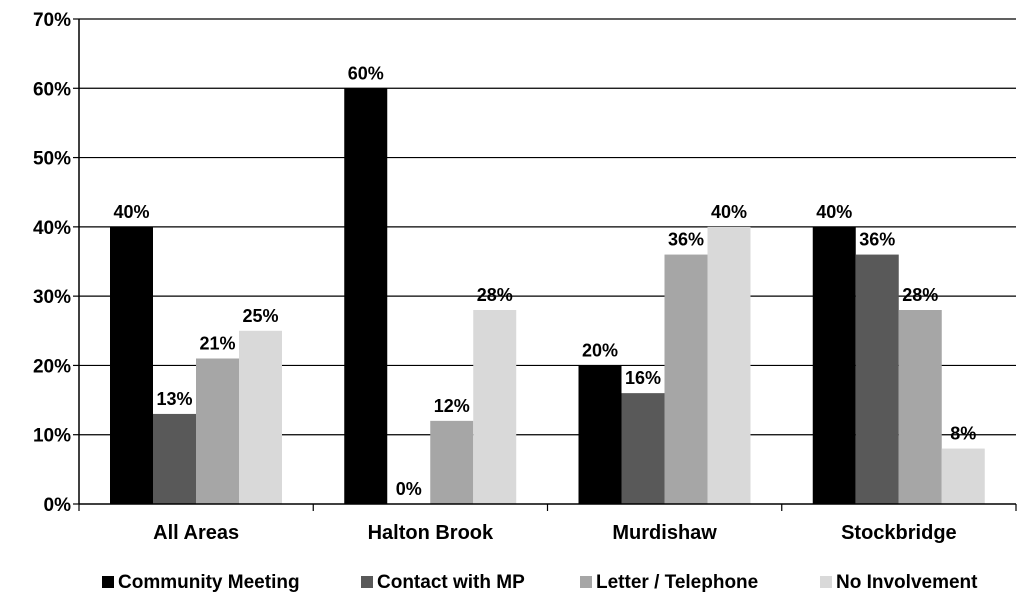 The width and height of the screenshot is (1024, 605). I want to click on y-tick-label: 50%, so click(52, 159).